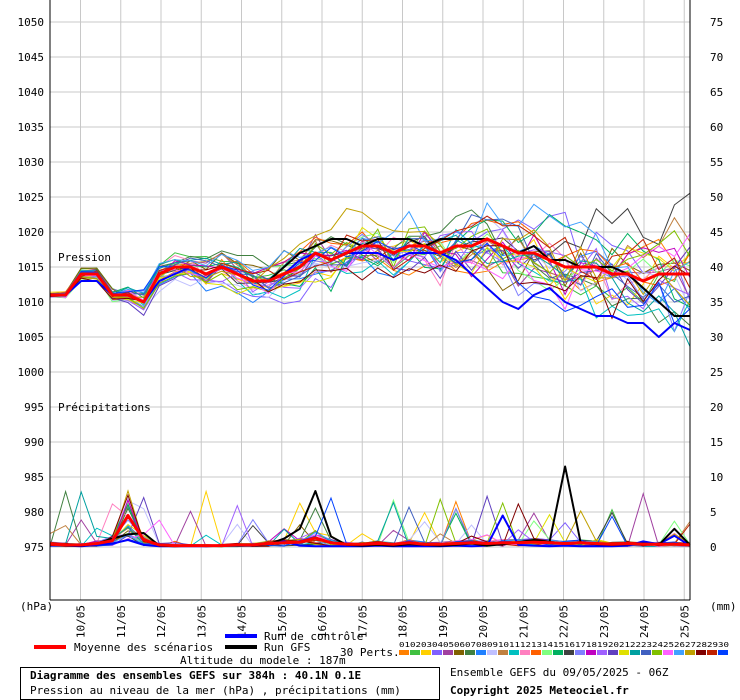  What do you see at coordinates (362, 621) in the screenshot?
I see `x-tick-label: 17/05` at bounding box center [362, 621].